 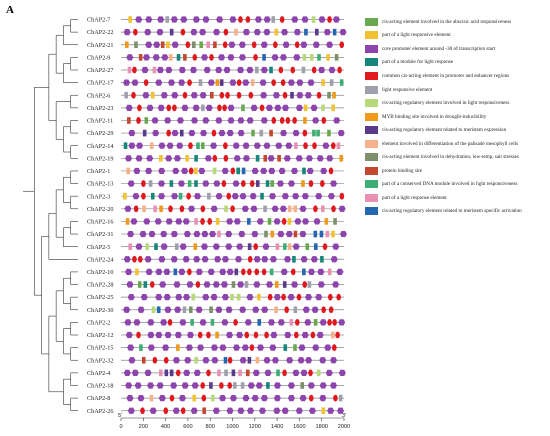 I want to click on gene-label: ChAP2-22, so click(x=100, y=32).